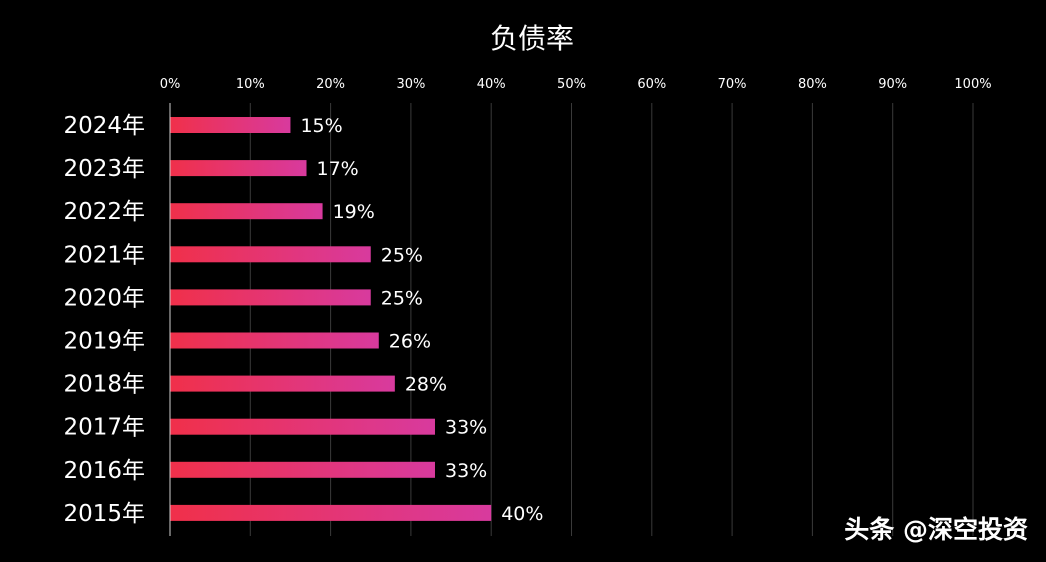  I want to click on category-label: 2017年, so click(104, 428).